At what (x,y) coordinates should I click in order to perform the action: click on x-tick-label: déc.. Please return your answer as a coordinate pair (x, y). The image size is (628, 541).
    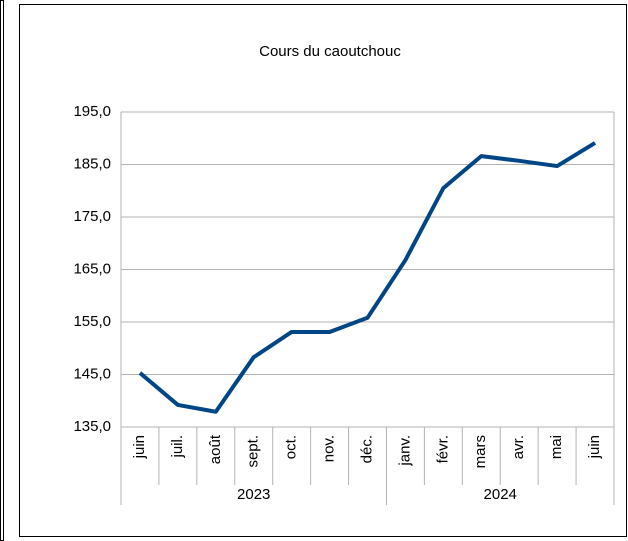
    Looking at the image, I should click on (366, 449).